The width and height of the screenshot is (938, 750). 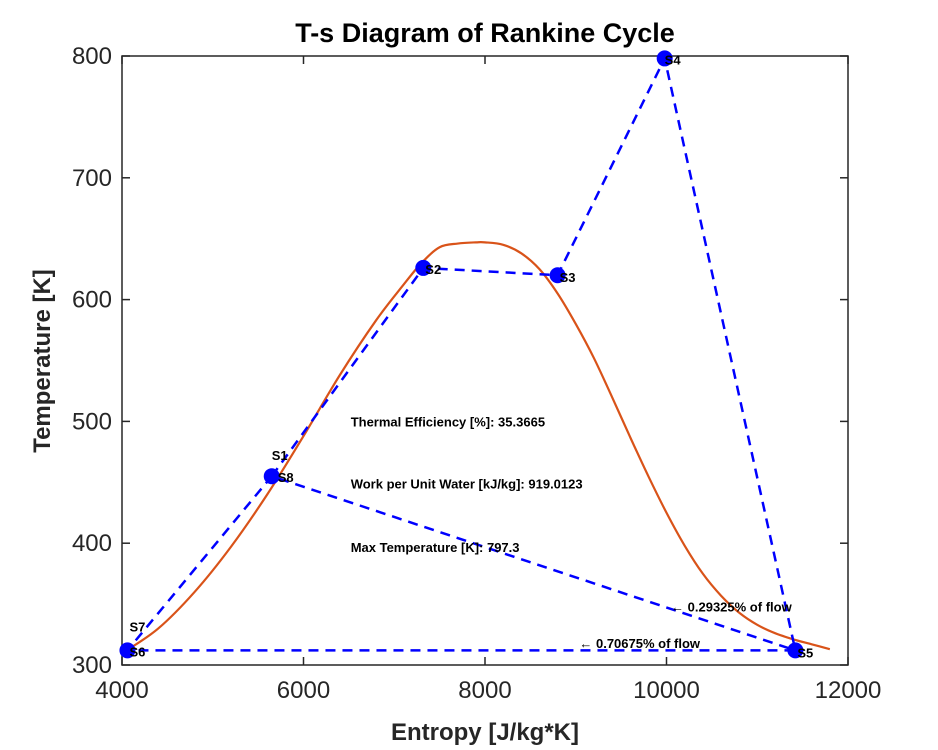 What do you see at coordinates (121, 690) in the screenshot?
I see `x-tick-label: 4000` at bounding box center [121, 690].